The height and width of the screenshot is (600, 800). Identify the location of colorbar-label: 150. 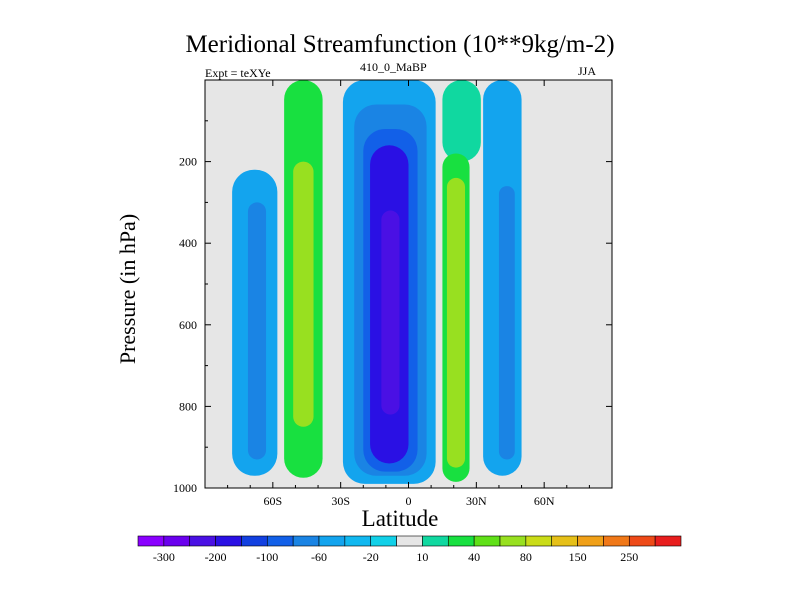
(578, 557).